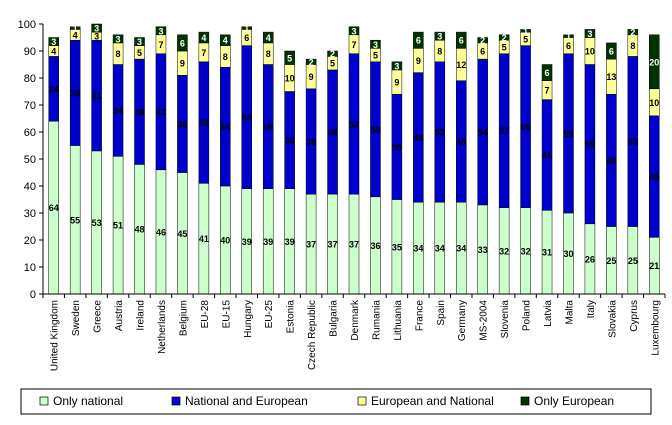 Image resolution: width=672 pixels, height=425 pixels. What do you see at coordinates (632, 46) in the screenshot?
I see `data-label: 8` at bounding box center [632, 46].